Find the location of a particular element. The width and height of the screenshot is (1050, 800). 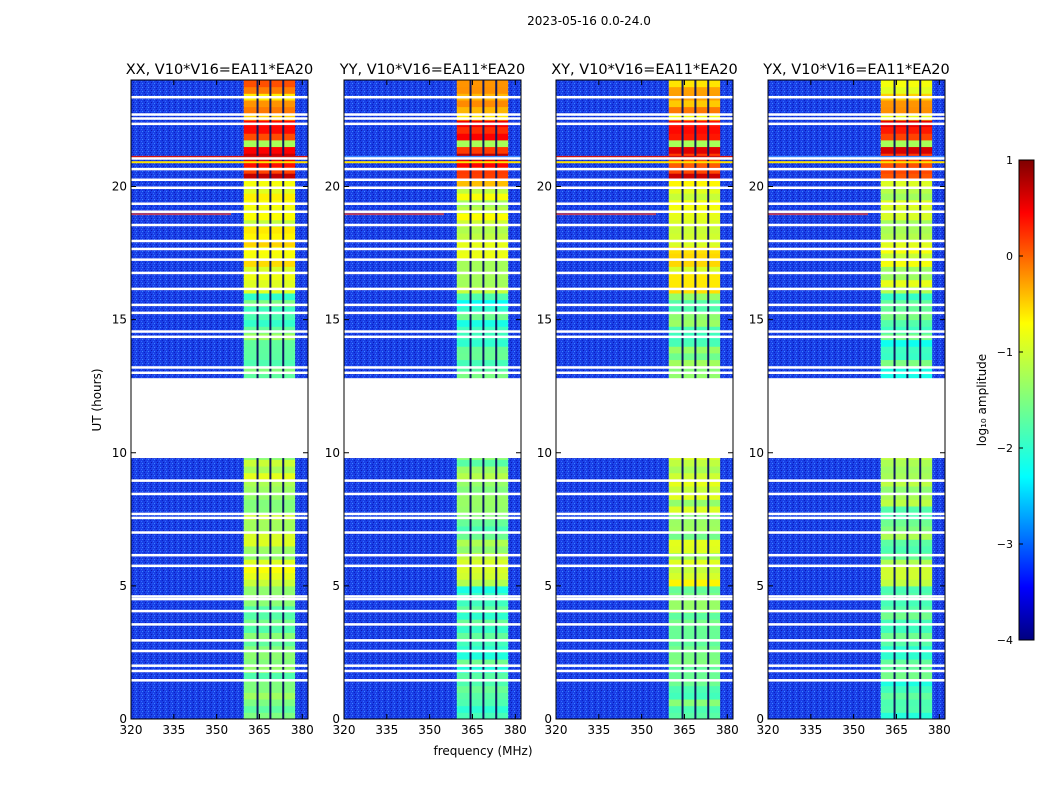

colorbar-scale is located at coordinates (1026, 400).